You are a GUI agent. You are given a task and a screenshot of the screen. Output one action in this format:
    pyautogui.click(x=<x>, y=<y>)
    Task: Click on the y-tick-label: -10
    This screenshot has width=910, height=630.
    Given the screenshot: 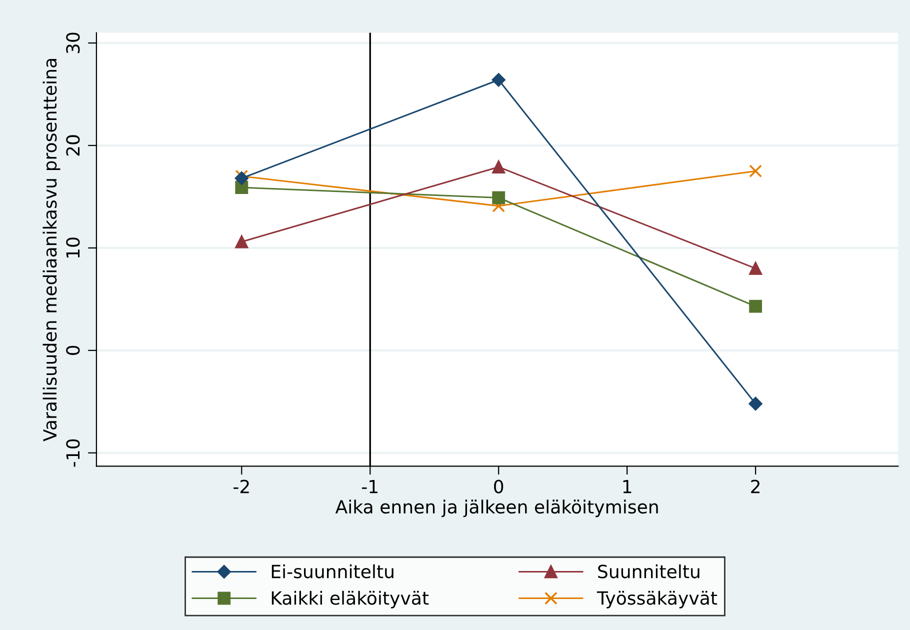 What is the action you would take?
    pyautogui.click(x=73, y=453)
    